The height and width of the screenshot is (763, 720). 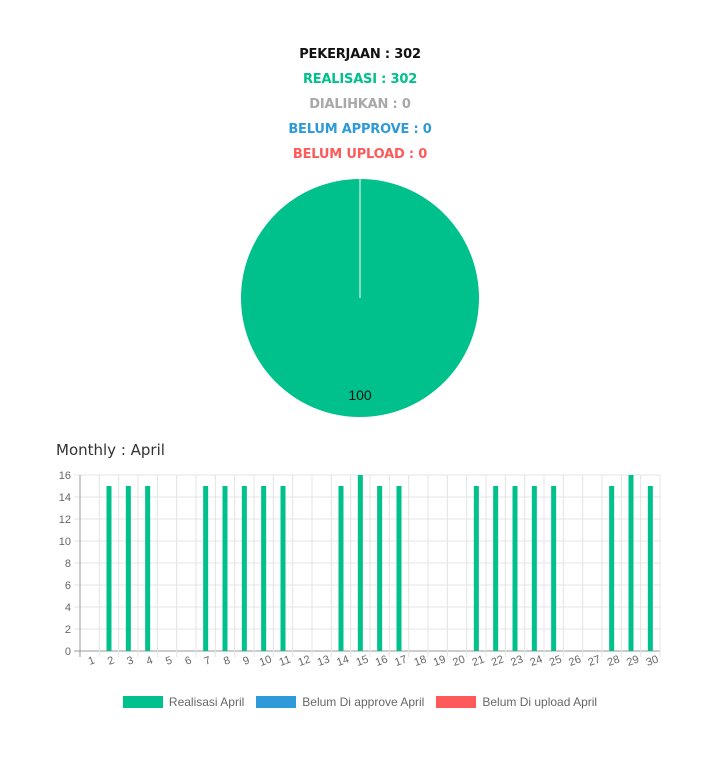 What do you see at coordinates (285, 661) in the screenshot?
I see `x-tick-label: 11` at bounding box center [285, 661].